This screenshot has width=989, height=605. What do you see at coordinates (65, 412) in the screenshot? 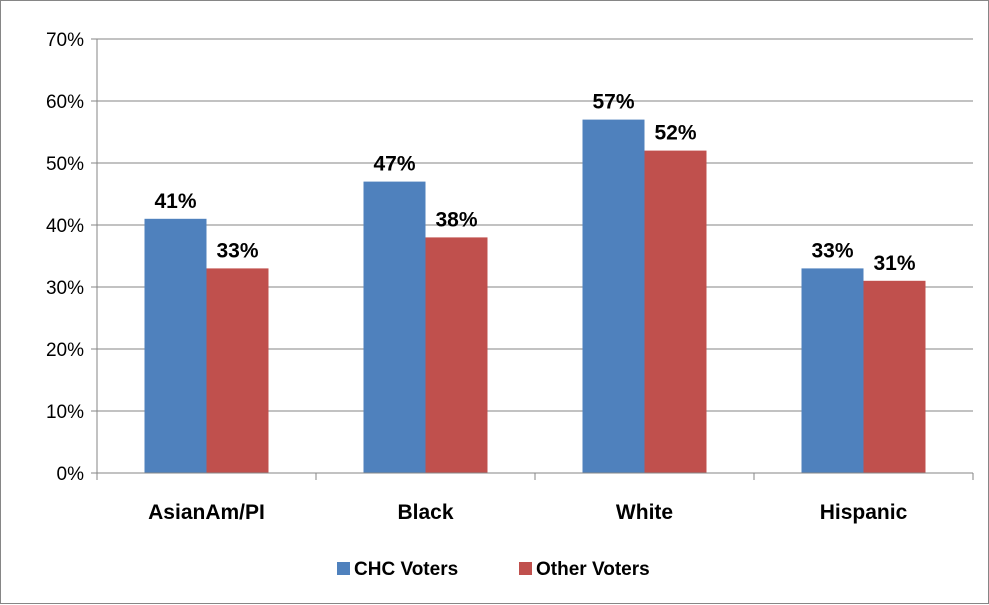
I see `y-tick-label: 10%` at bounding box center [65, 412].